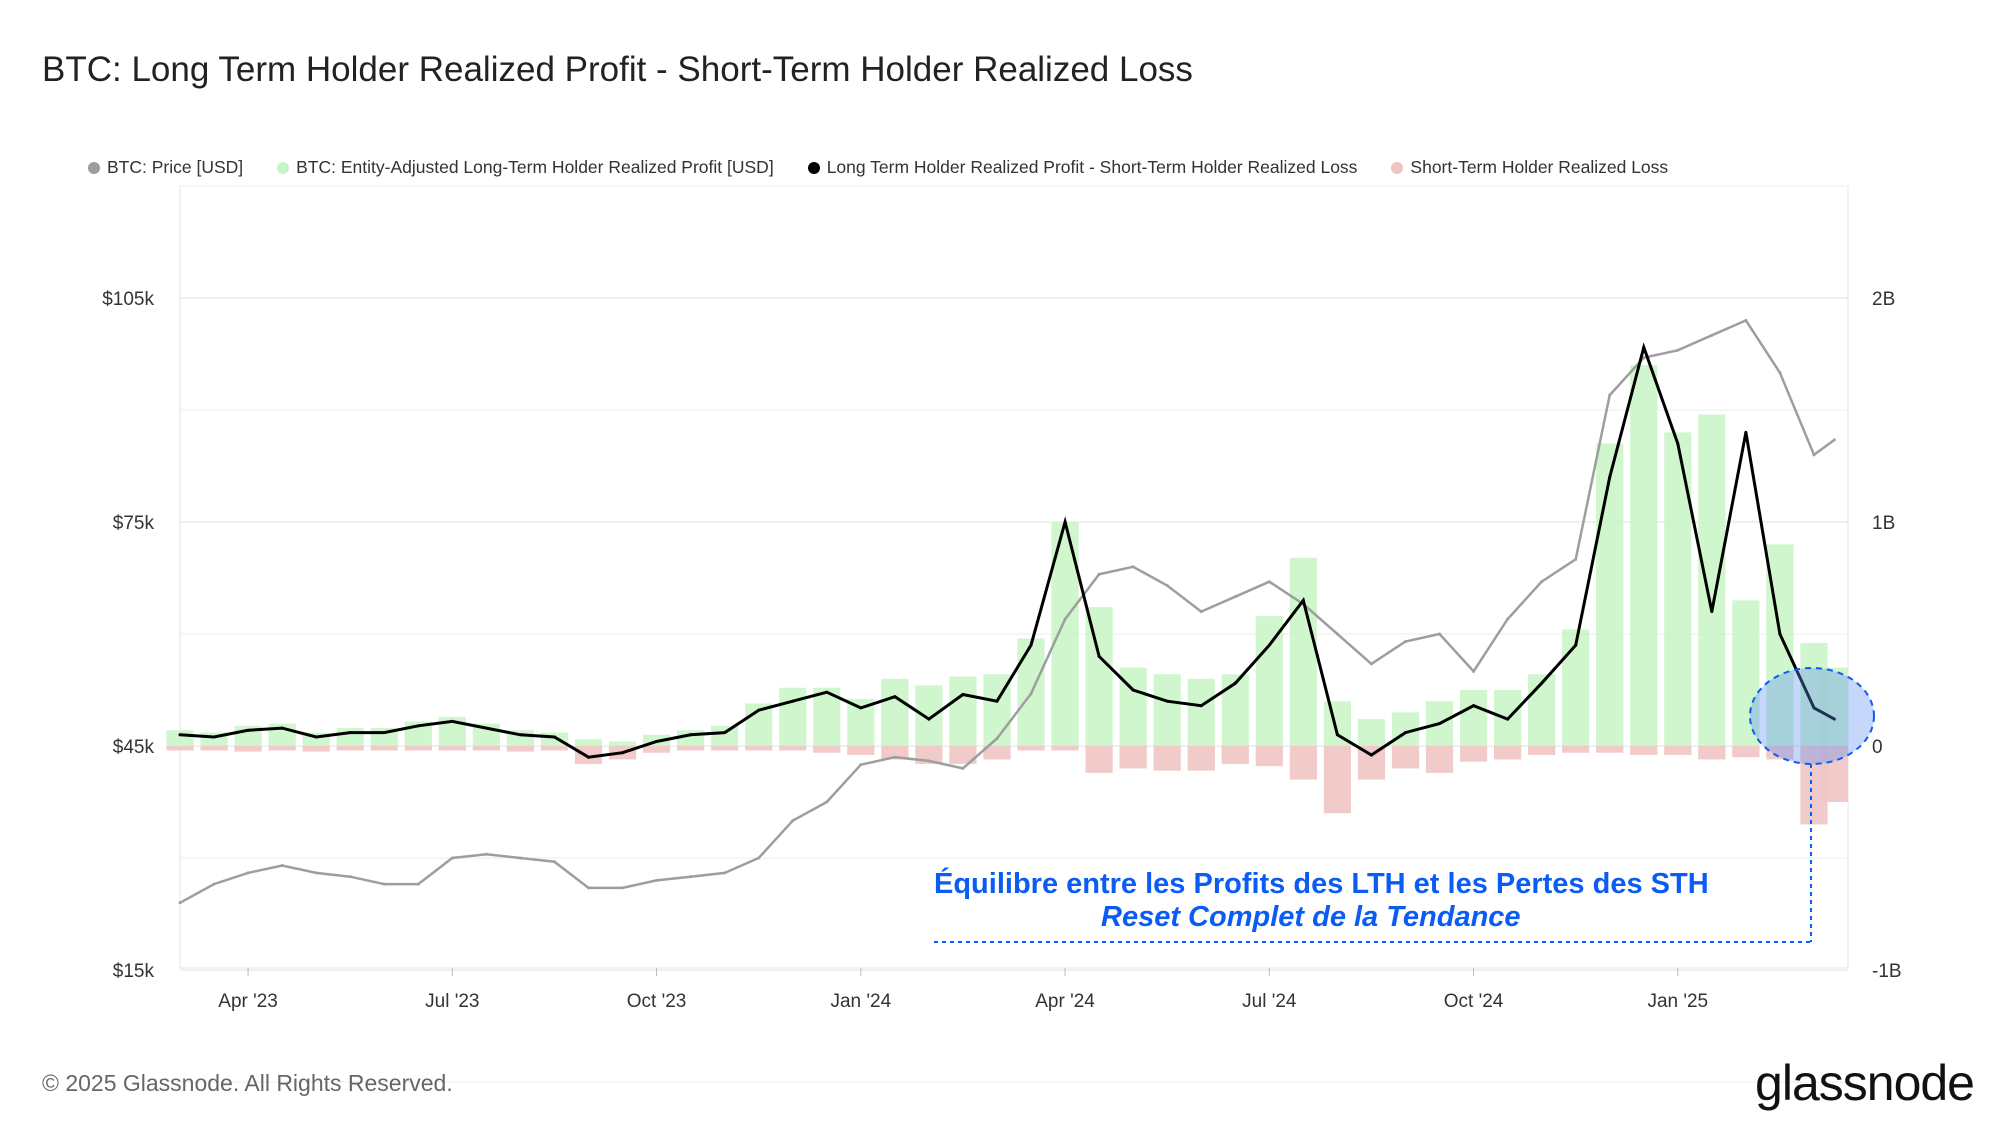 The image size is (2000, 1126). I want to click on copyright: © 2025 Glassnode. All Rights Reserved., so click(247, 1083).